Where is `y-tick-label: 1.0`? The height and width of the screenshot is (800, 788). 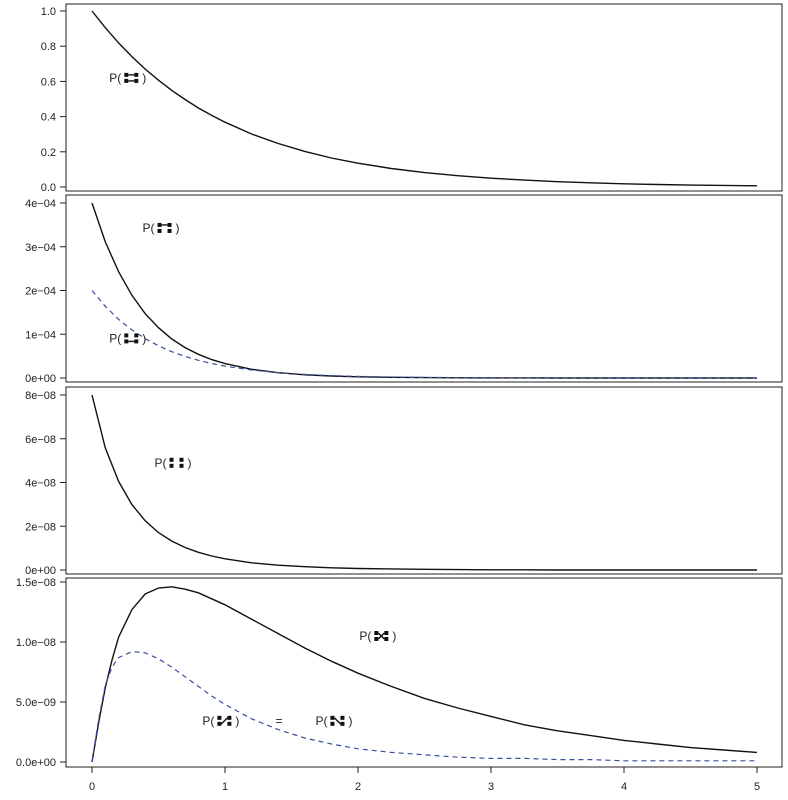
y-tick-label: 1.0 is located at coordinates (48, 12).